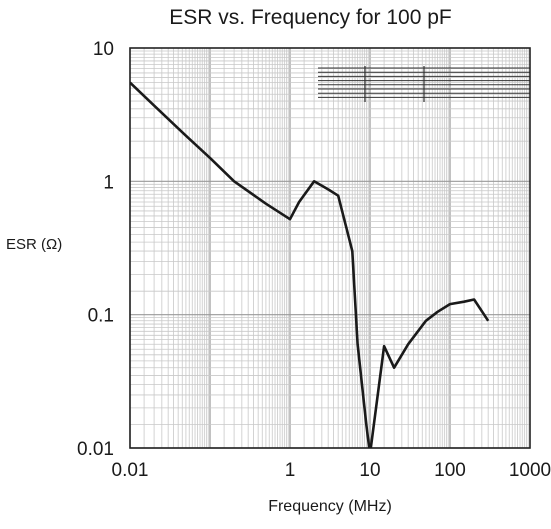 This screenshot has width=551, height=529. I want to click on y-tick-label: 1, so click(108, 182).